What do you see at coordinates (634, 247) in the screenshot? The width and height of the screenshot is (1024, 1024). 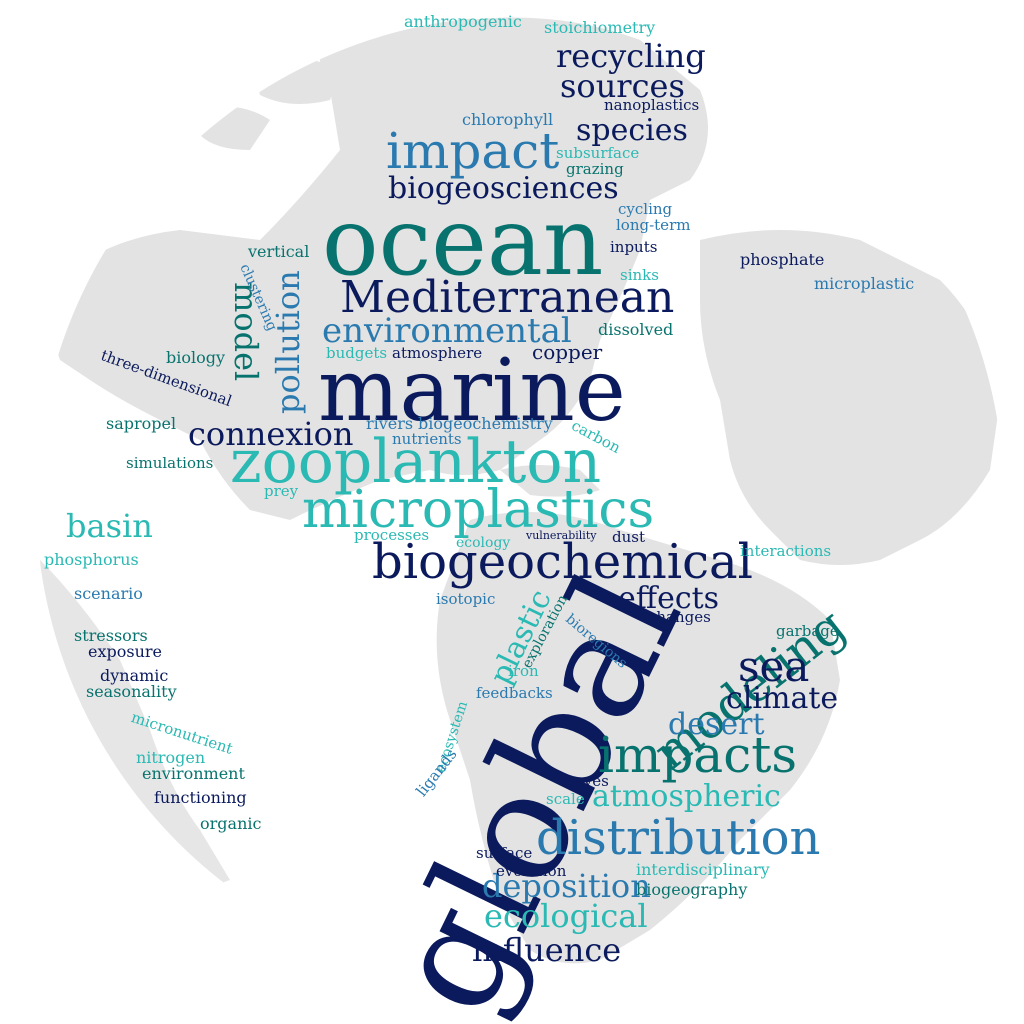 I see `word-inputs: inputs` at bounding box center [634, 247].